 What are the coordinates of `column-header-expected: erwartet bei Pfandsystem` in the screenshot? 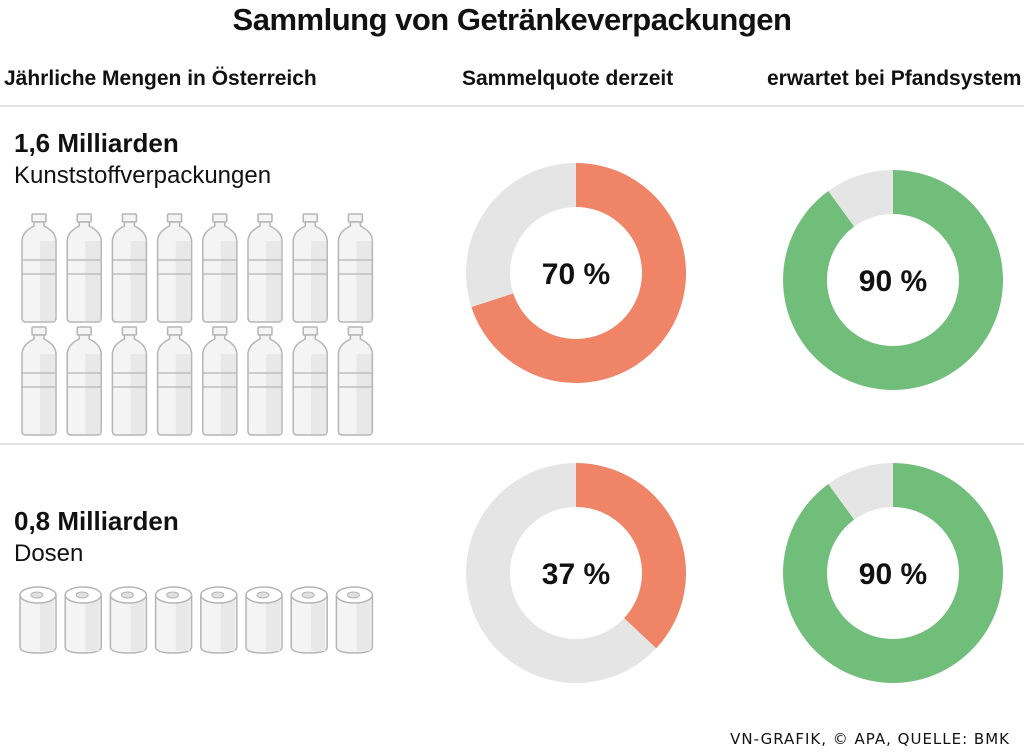 It's located at (894, 78).